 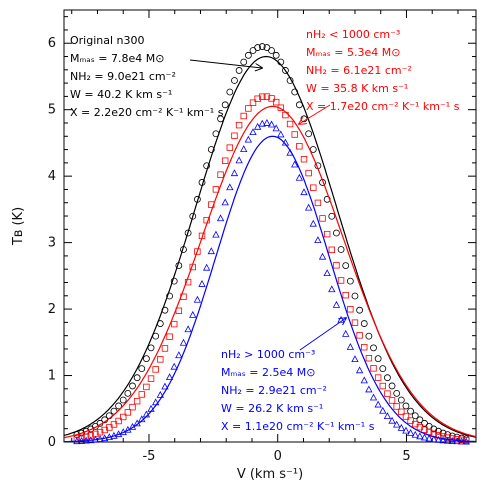 What do you see at coordinates (18, 226) in the screenshot?
I see `y-axis-title: Tʙ (K)` at bounding box center [18, 226].